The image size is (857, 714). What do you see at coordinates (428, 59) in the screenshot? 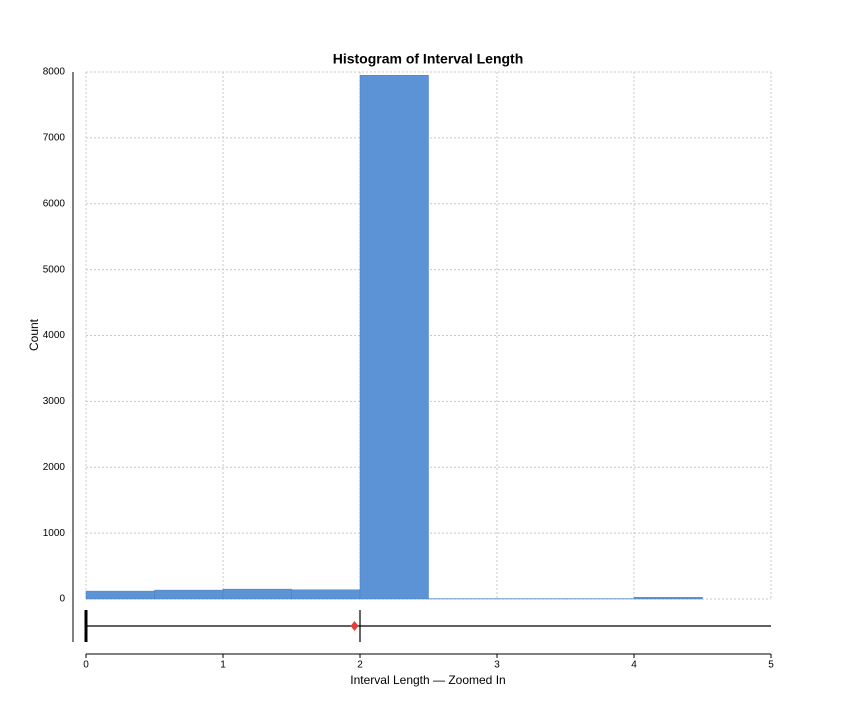
I see `chart-title: Histogram of Interval Length` at bounding box center [428, 59].